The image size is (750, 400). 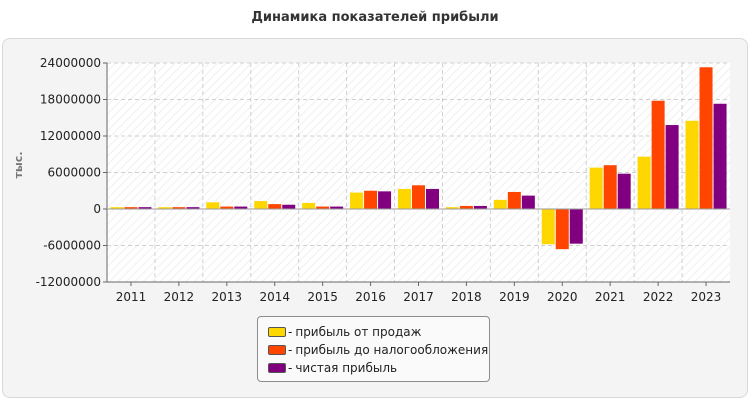 I want to click on legend-swatch-pretax, so click(x=277, y=350).